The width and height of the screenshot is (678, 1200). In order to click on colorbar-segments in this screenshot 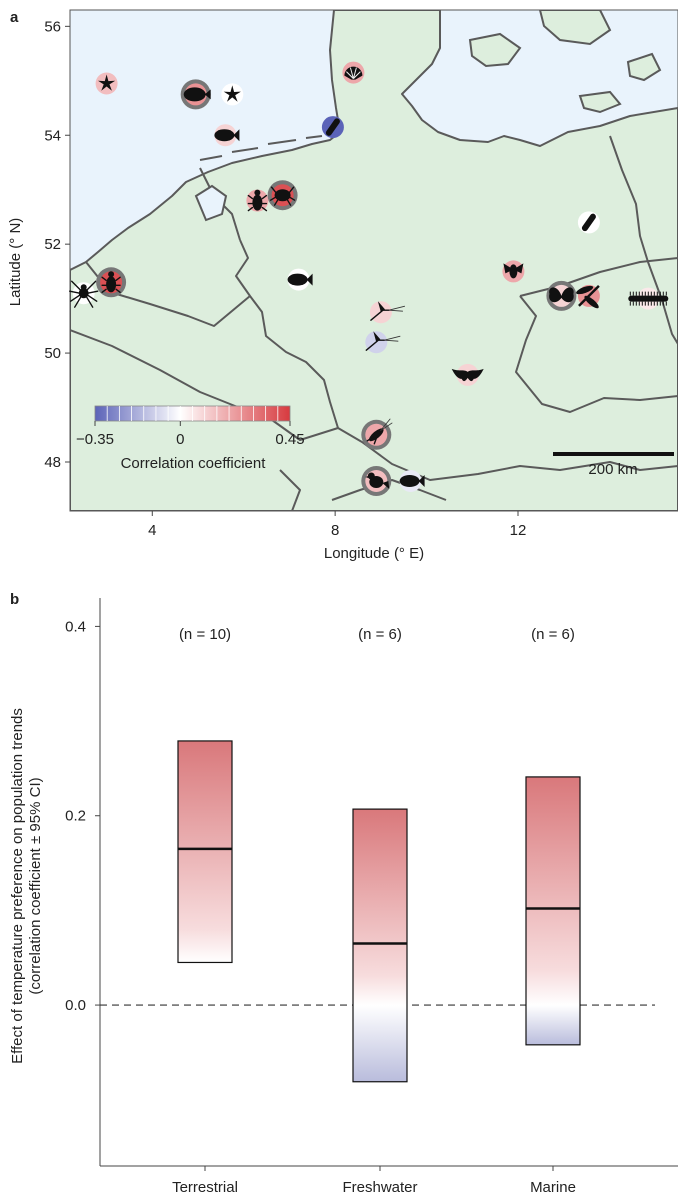, I will do `click(192, 413)`.